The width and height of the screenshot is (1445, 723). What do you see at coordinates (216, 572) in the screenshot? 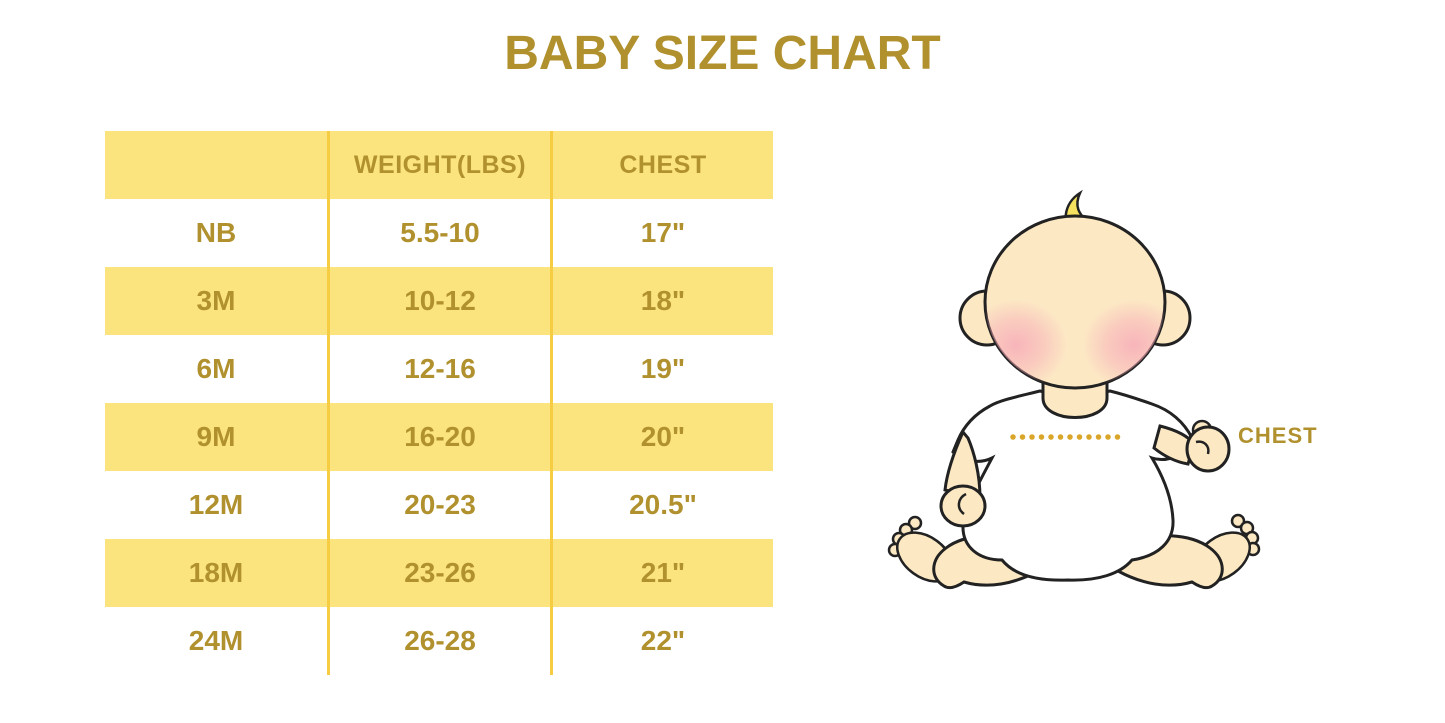
I see `size-cell: 18M` at bounding box center [216, 572].